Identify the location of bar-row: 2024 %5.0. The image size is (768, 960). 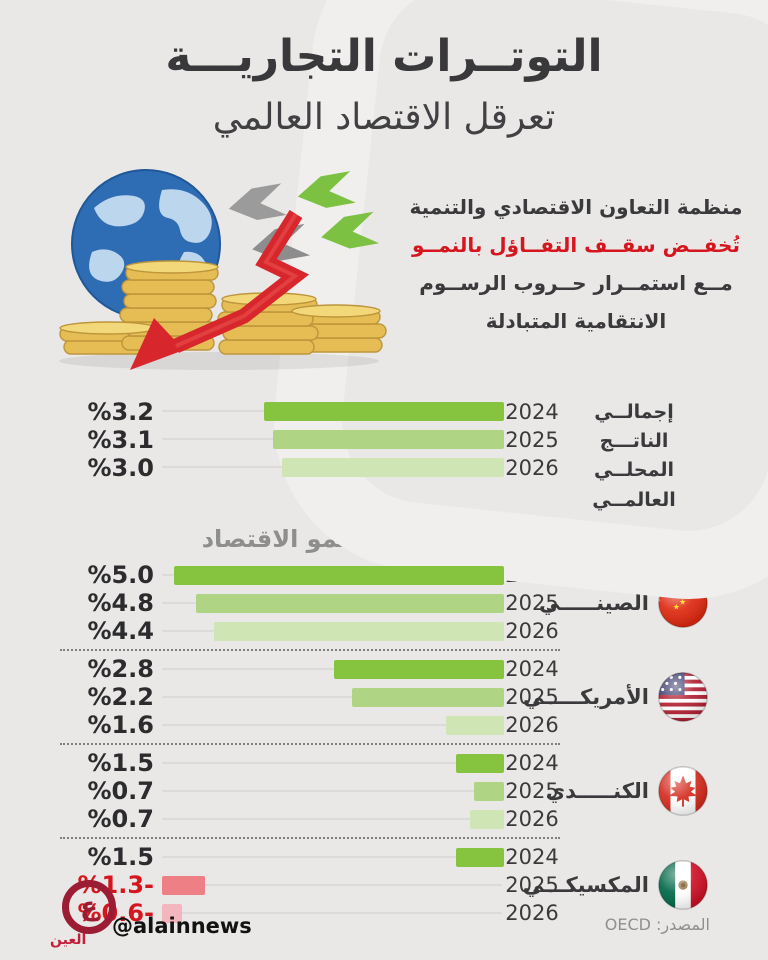
(310, 575).